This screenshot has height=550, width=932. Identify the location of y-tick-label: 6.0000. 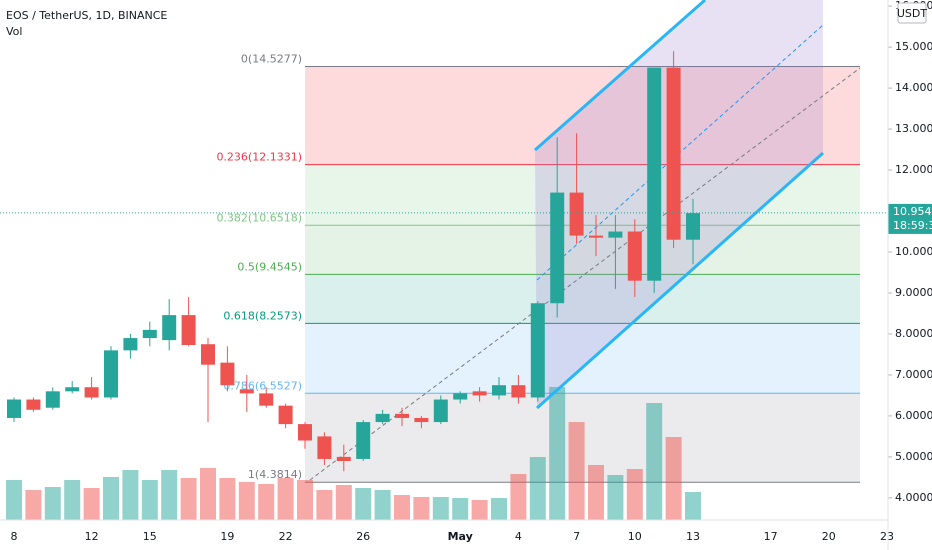
(913, 415).